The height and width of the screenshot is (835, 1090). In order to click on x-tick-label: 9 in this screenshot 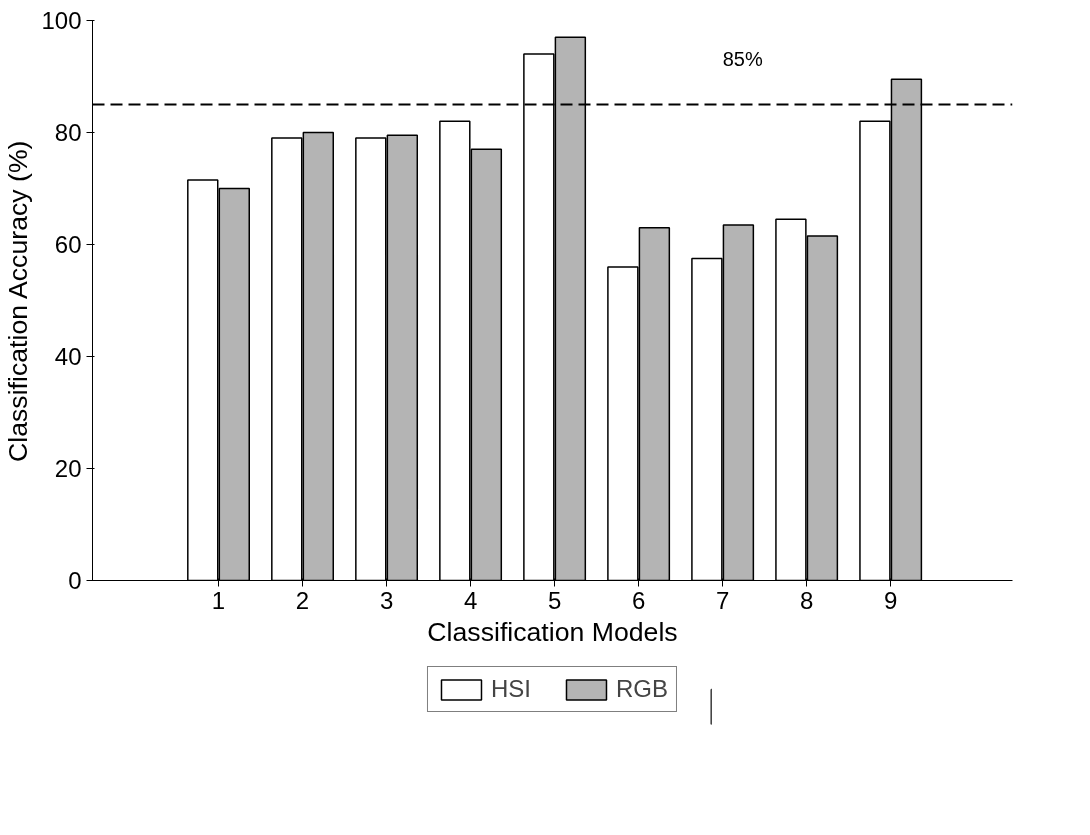, I will do `click(891, 600)`.